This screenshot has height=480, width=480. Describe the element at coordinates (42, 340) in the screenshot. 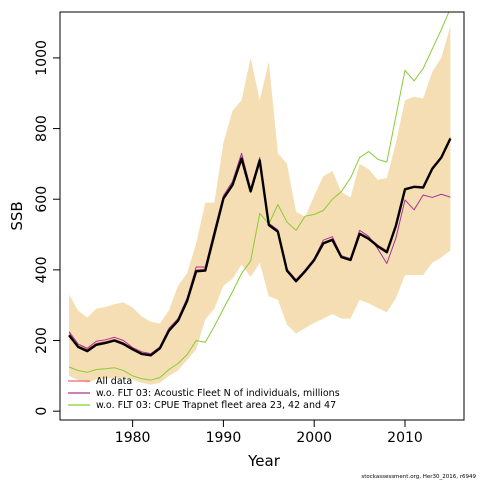

I see `y-tick-label: 200` at that location.